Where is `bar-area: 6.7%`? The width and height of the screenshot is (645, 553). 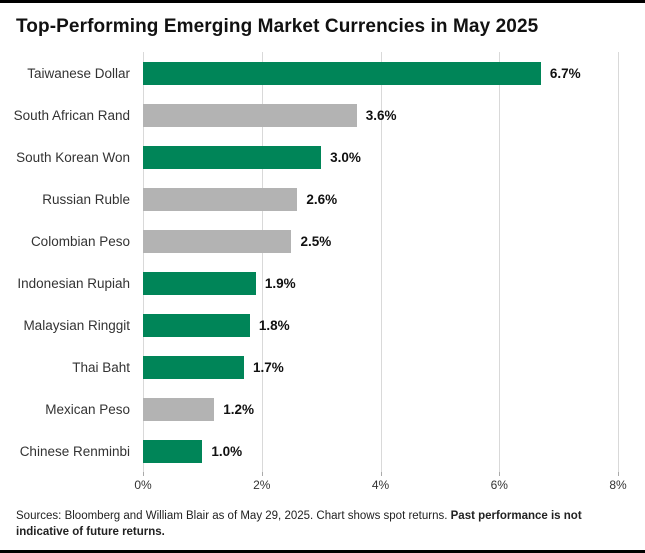 bar-area: 6.7% is located at coordinates (380, 73).